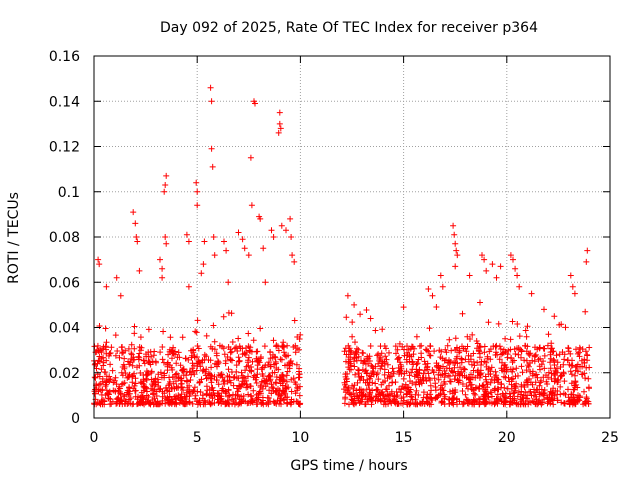  I want to click on y-tick-label: 0.04, so click(64, 329).